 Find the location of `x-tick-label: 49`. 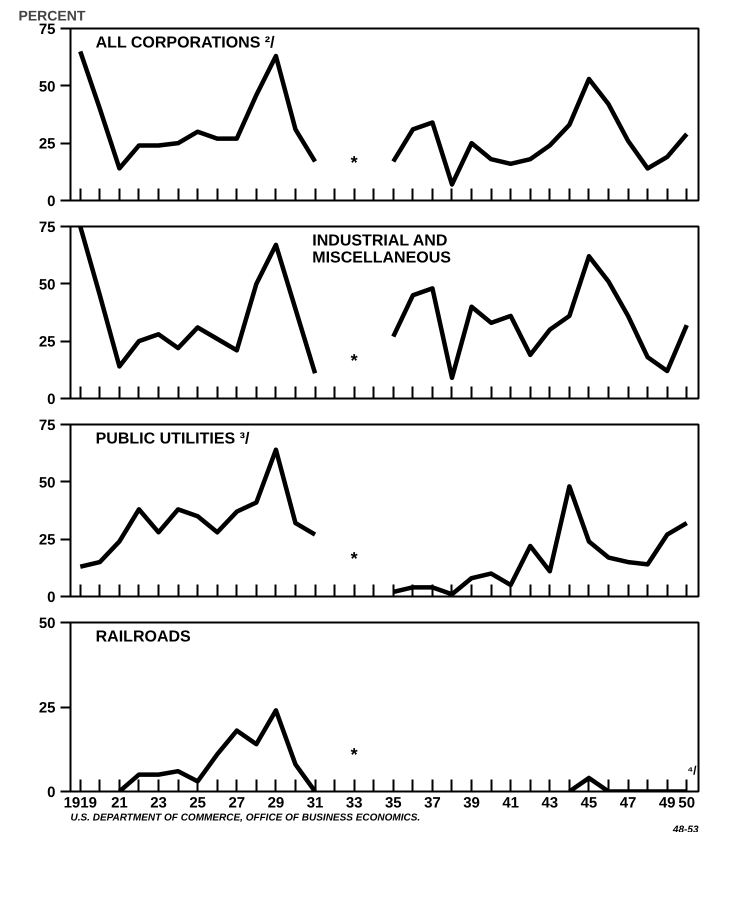

x-tick-label: 49 is located at coordinates (667, 803).